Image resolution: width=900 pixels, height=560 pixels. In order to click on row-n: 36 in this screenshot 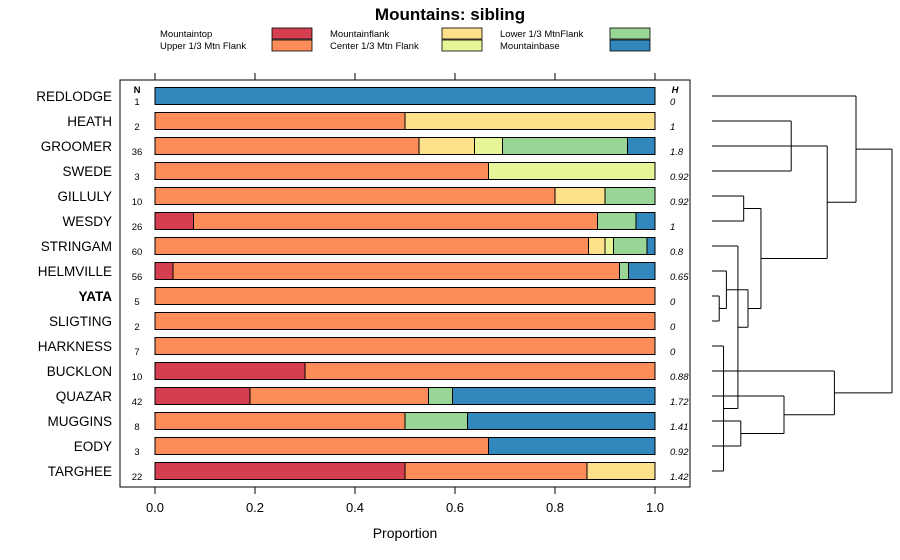, I will do `click(137, 152)`.